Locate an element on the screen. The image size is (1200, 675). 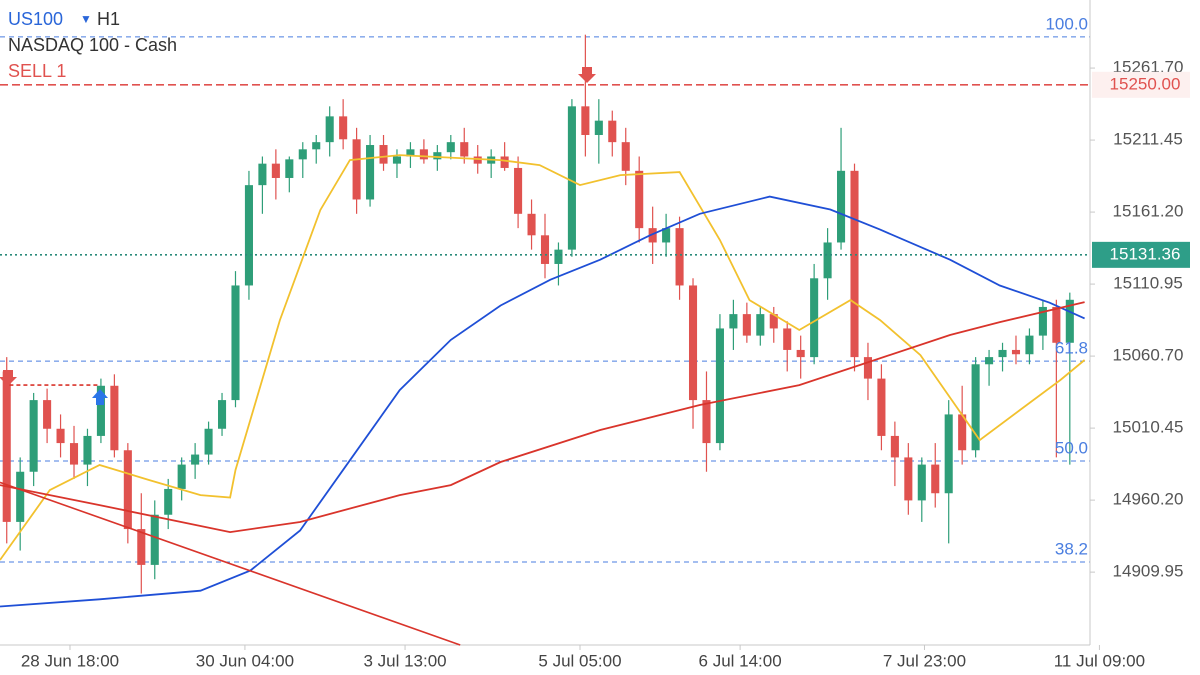
x-tick-label: 11 Jul 09:00 is located at coordinates (1099, 660).